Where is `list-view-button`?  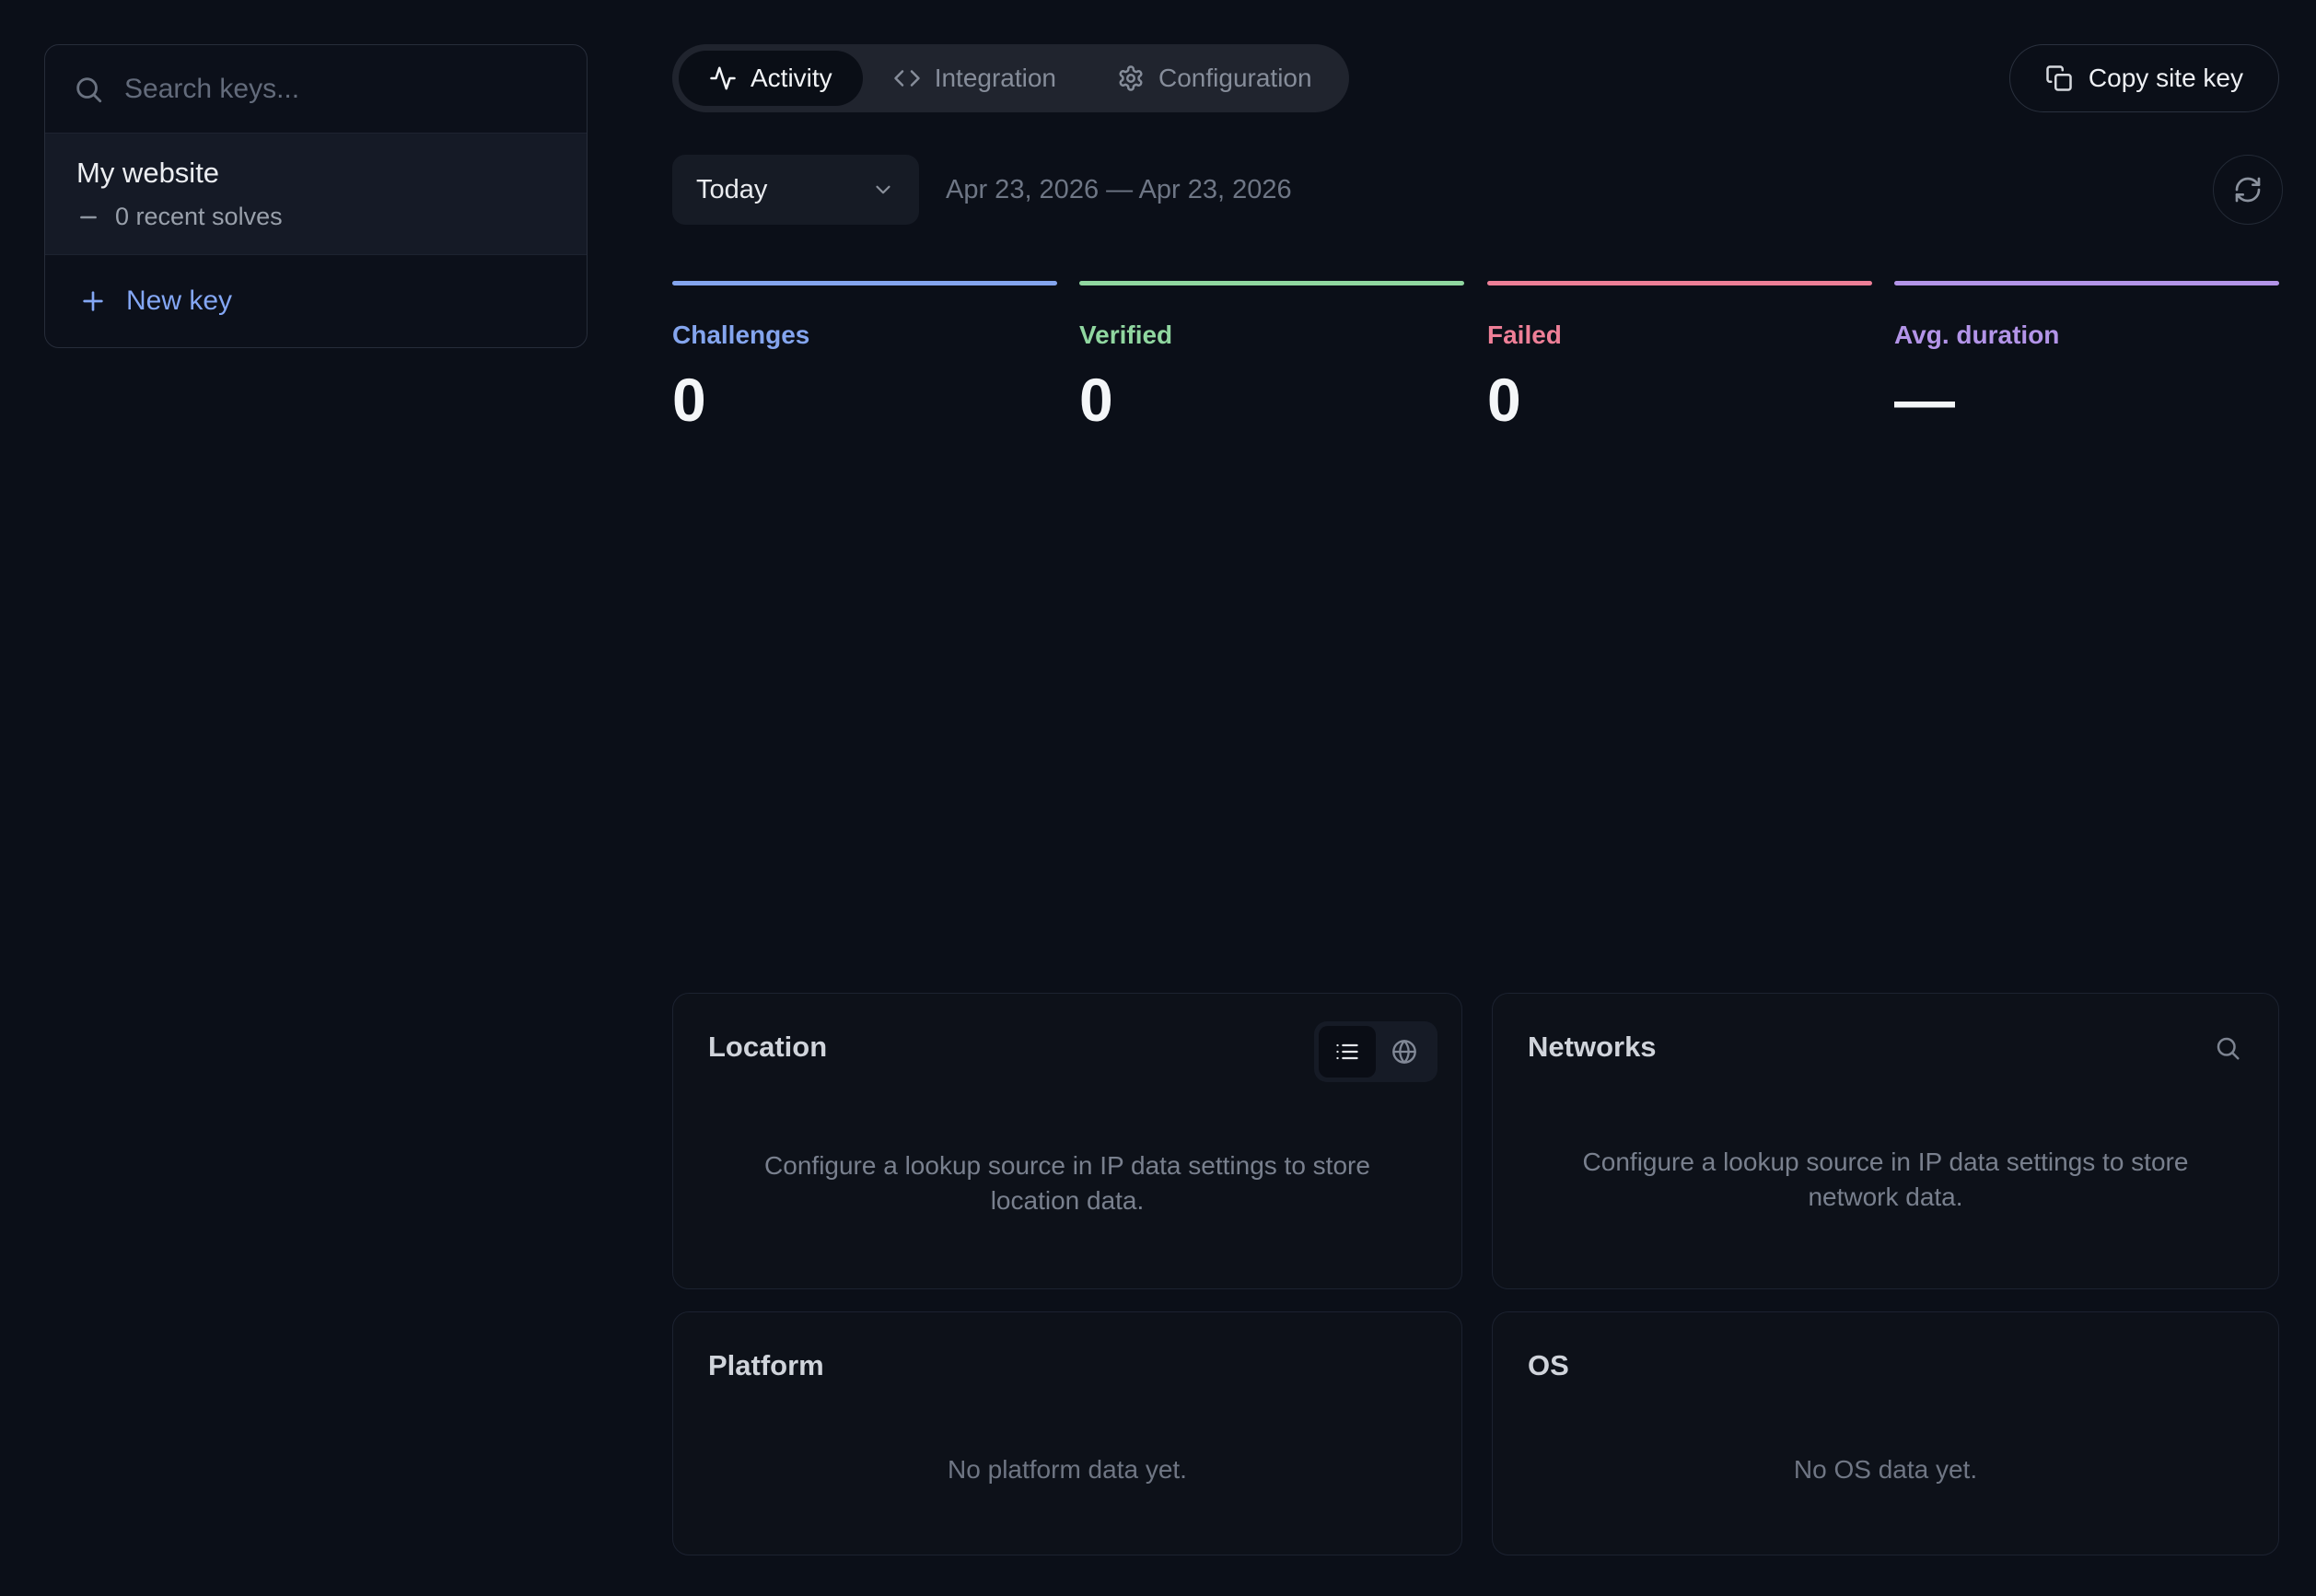 list-view-button is located at coordinates (1347, 1052).